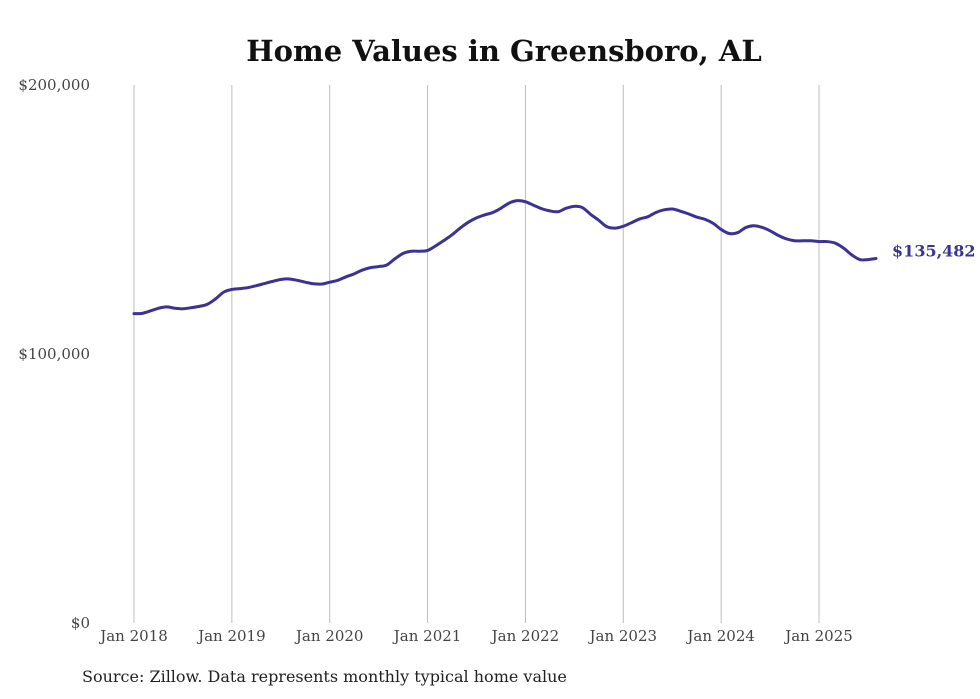  Describe the element at coordinates (720, 636) in the screenshot. I see `x-tick-label: Jan 2024` at that location.